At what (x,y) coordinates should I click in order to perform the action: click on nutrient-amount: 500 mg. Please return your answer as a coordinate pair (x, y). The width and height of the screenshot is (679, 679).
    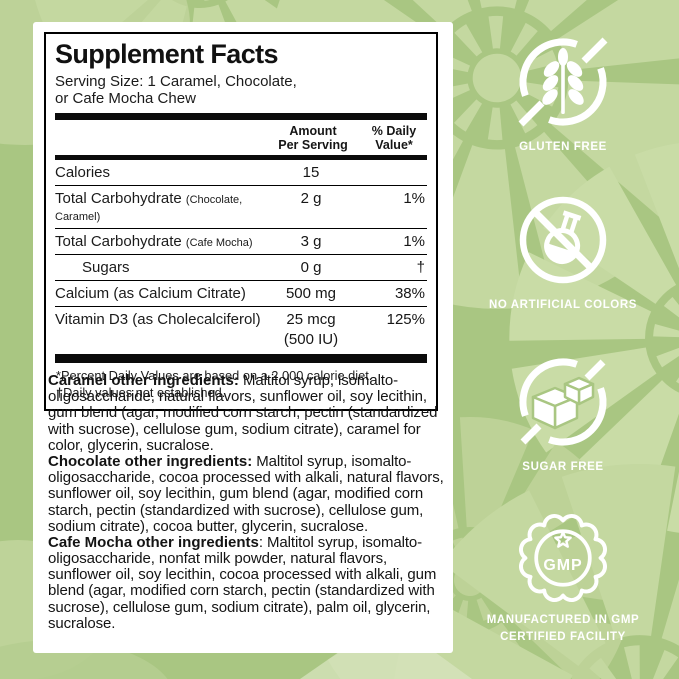
    Looking at the image, I should click on (311, 294).